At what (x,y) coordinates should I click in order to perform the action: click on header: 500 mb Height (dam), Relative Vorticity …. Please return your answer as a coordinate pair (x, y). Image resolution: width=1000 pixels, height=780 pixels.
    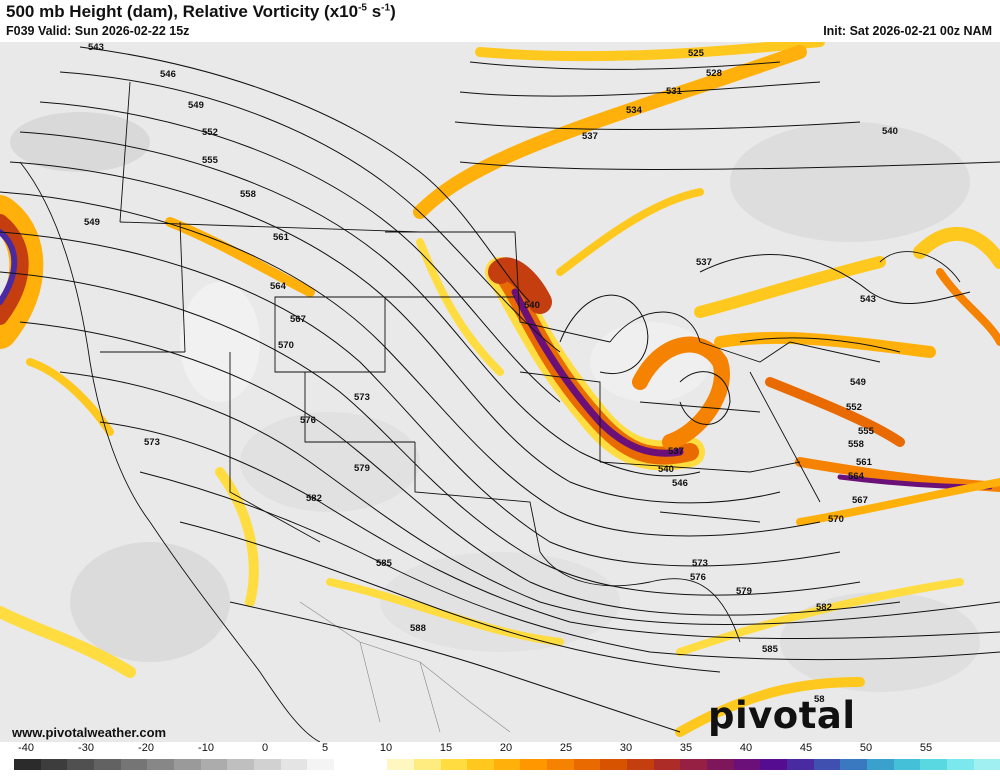
    Looking at the image, I should click on (500, 21).